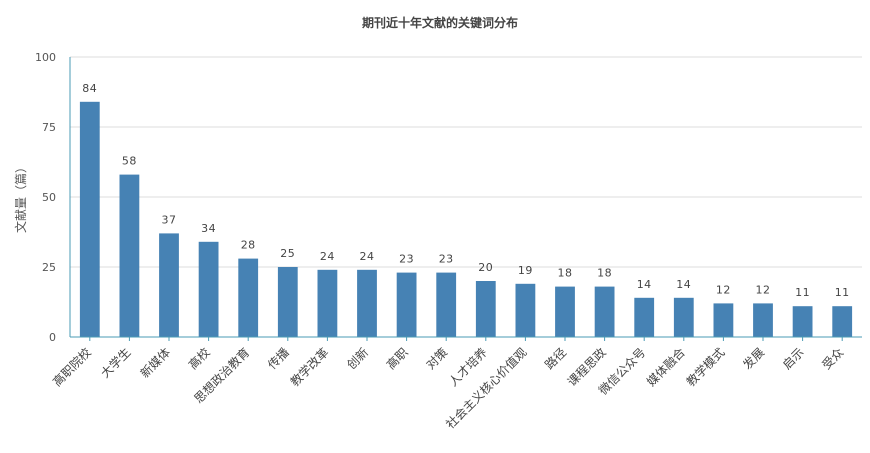 This screenshot has width=870, height=453. Describe the element at coordinates (20, 197) in the screenshot. I see `y-axis-label: 文献量（篇）` at that location.